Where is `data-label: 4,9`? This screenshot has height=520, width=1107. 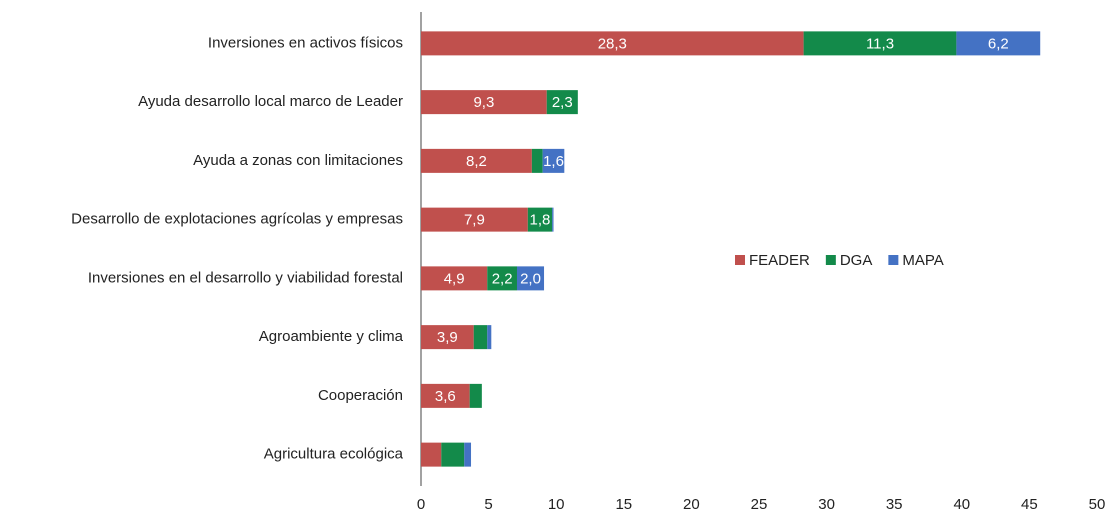 data-label: 4,9 is located at coordinates (454, 278).